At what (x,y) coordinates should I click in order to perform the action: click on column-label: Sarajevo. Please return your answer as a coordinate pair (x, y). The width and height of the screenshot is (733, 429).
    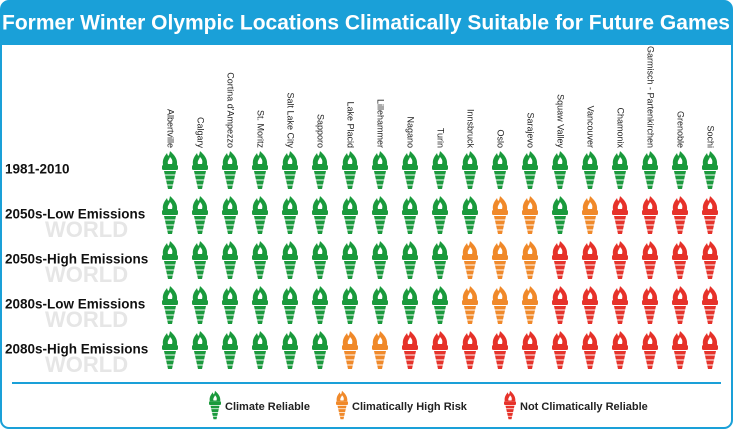
    Looking at the image, I should click on (531, 130).